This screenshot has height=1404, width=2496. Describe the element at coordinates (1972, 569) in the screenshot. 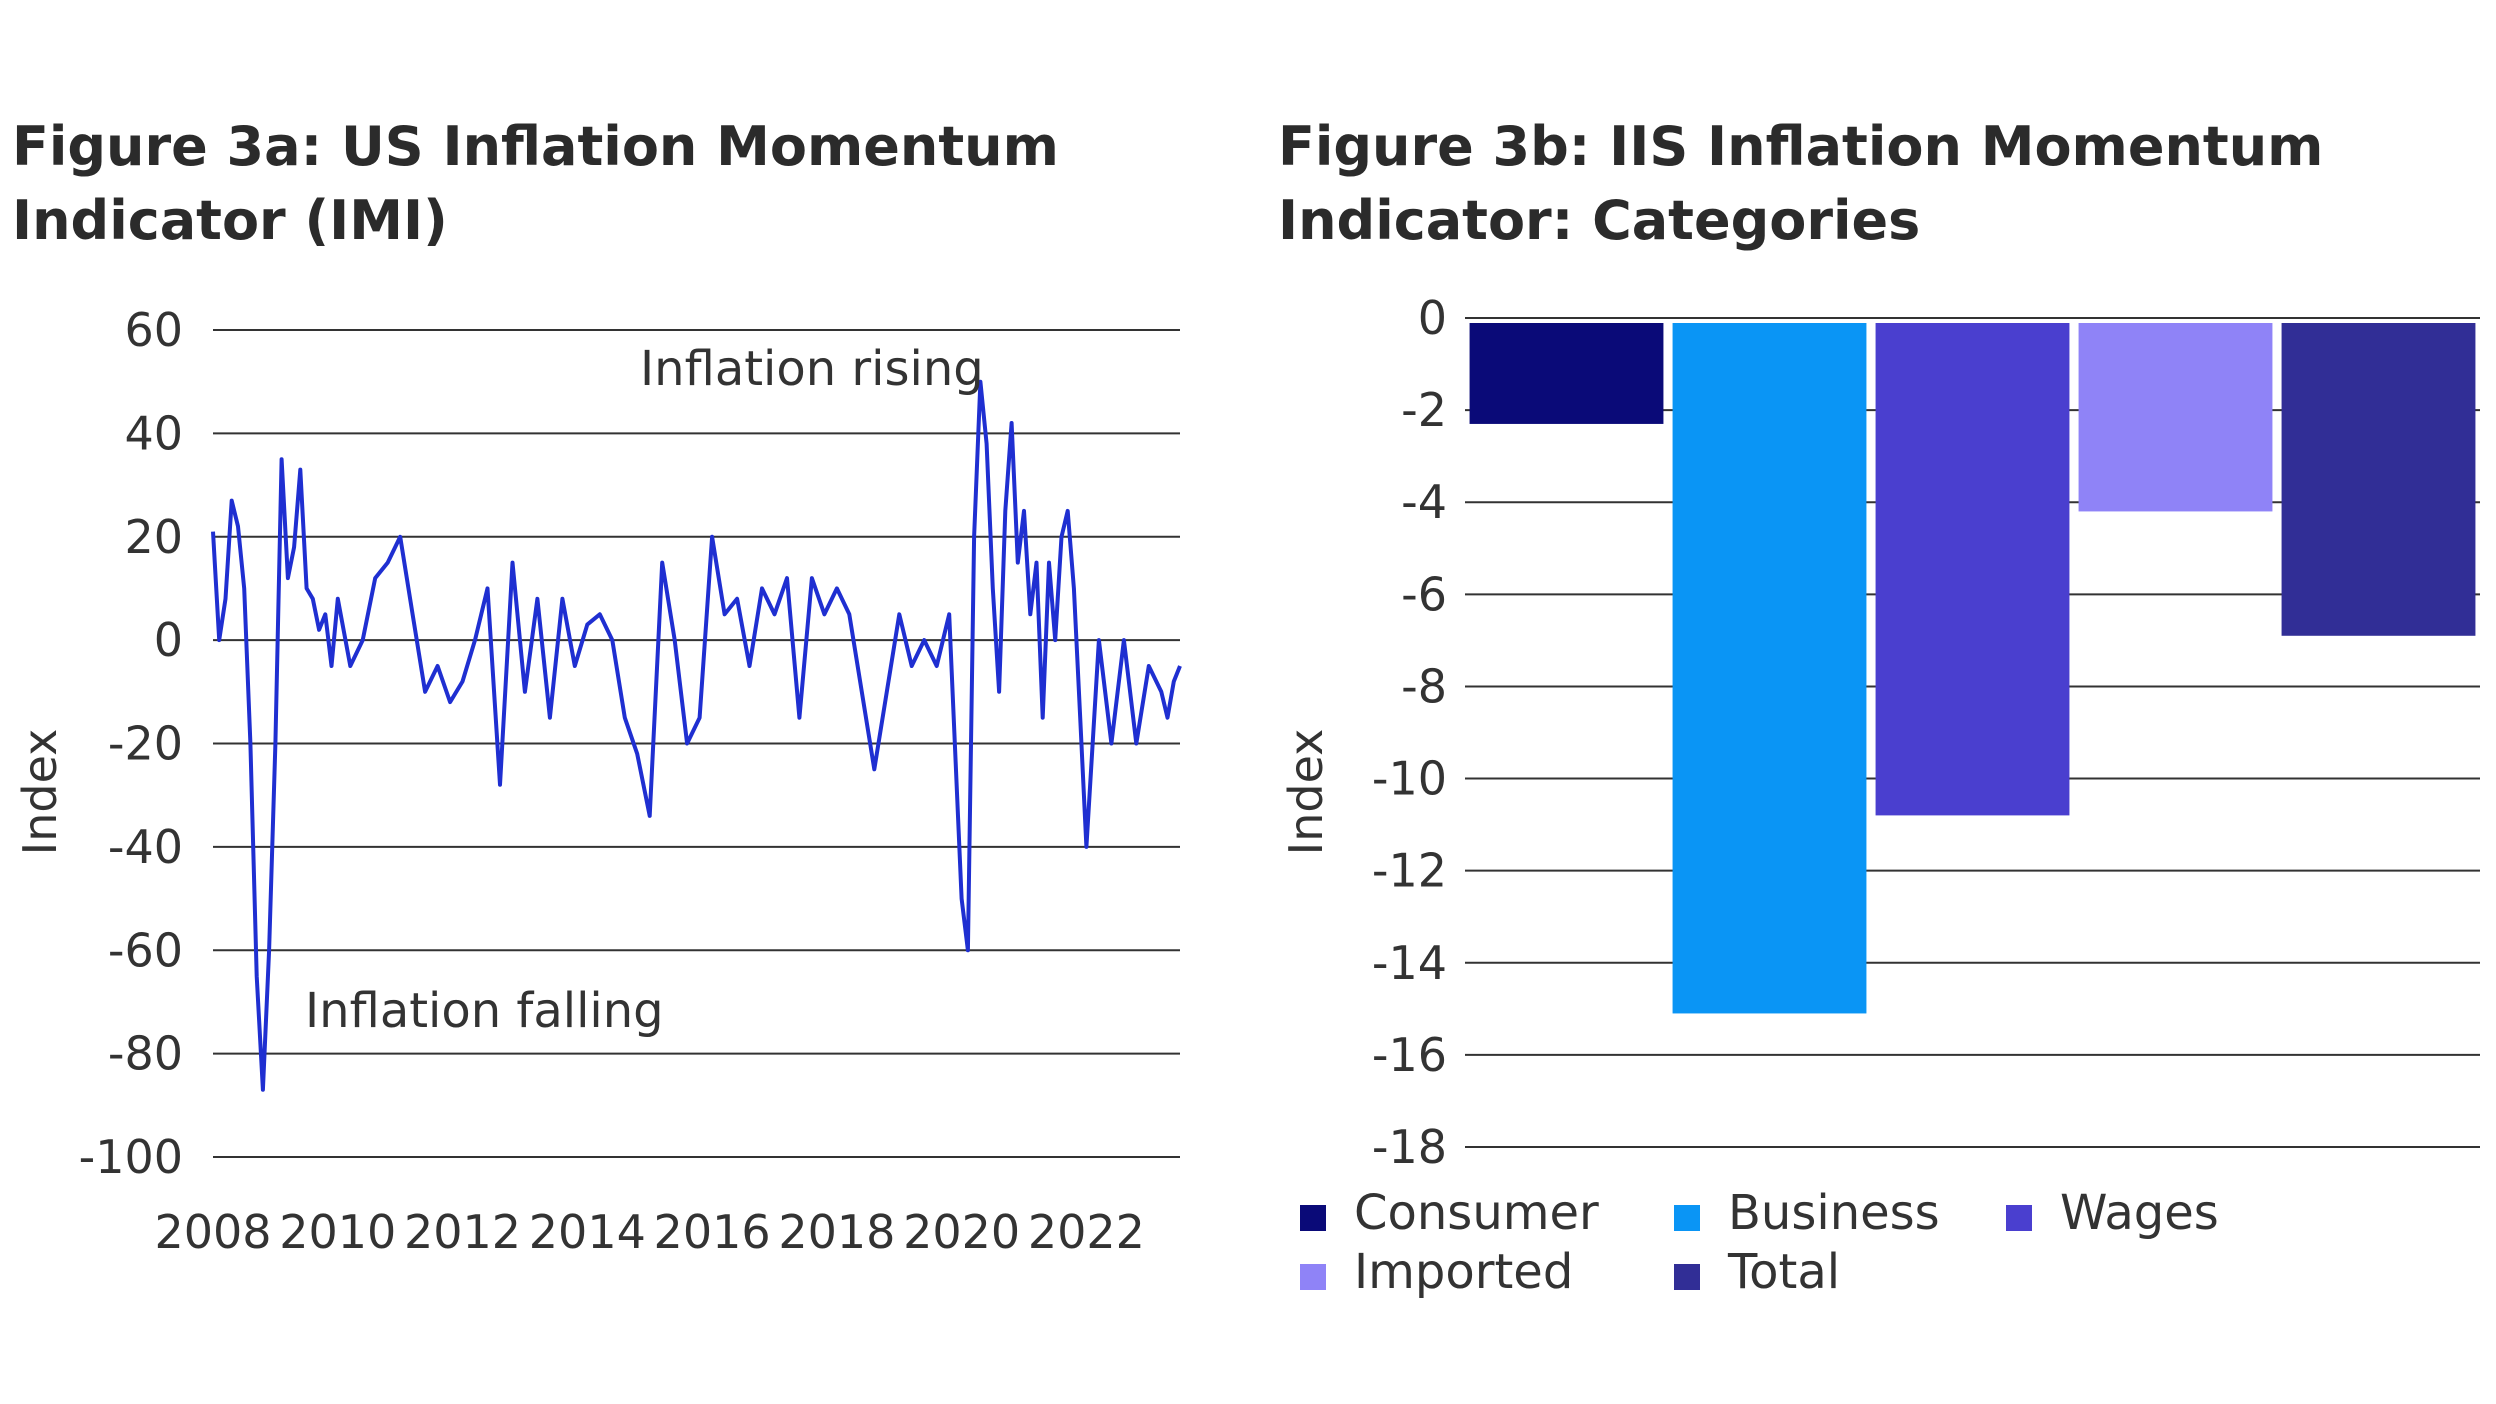

I see `bar-wages` at that location.